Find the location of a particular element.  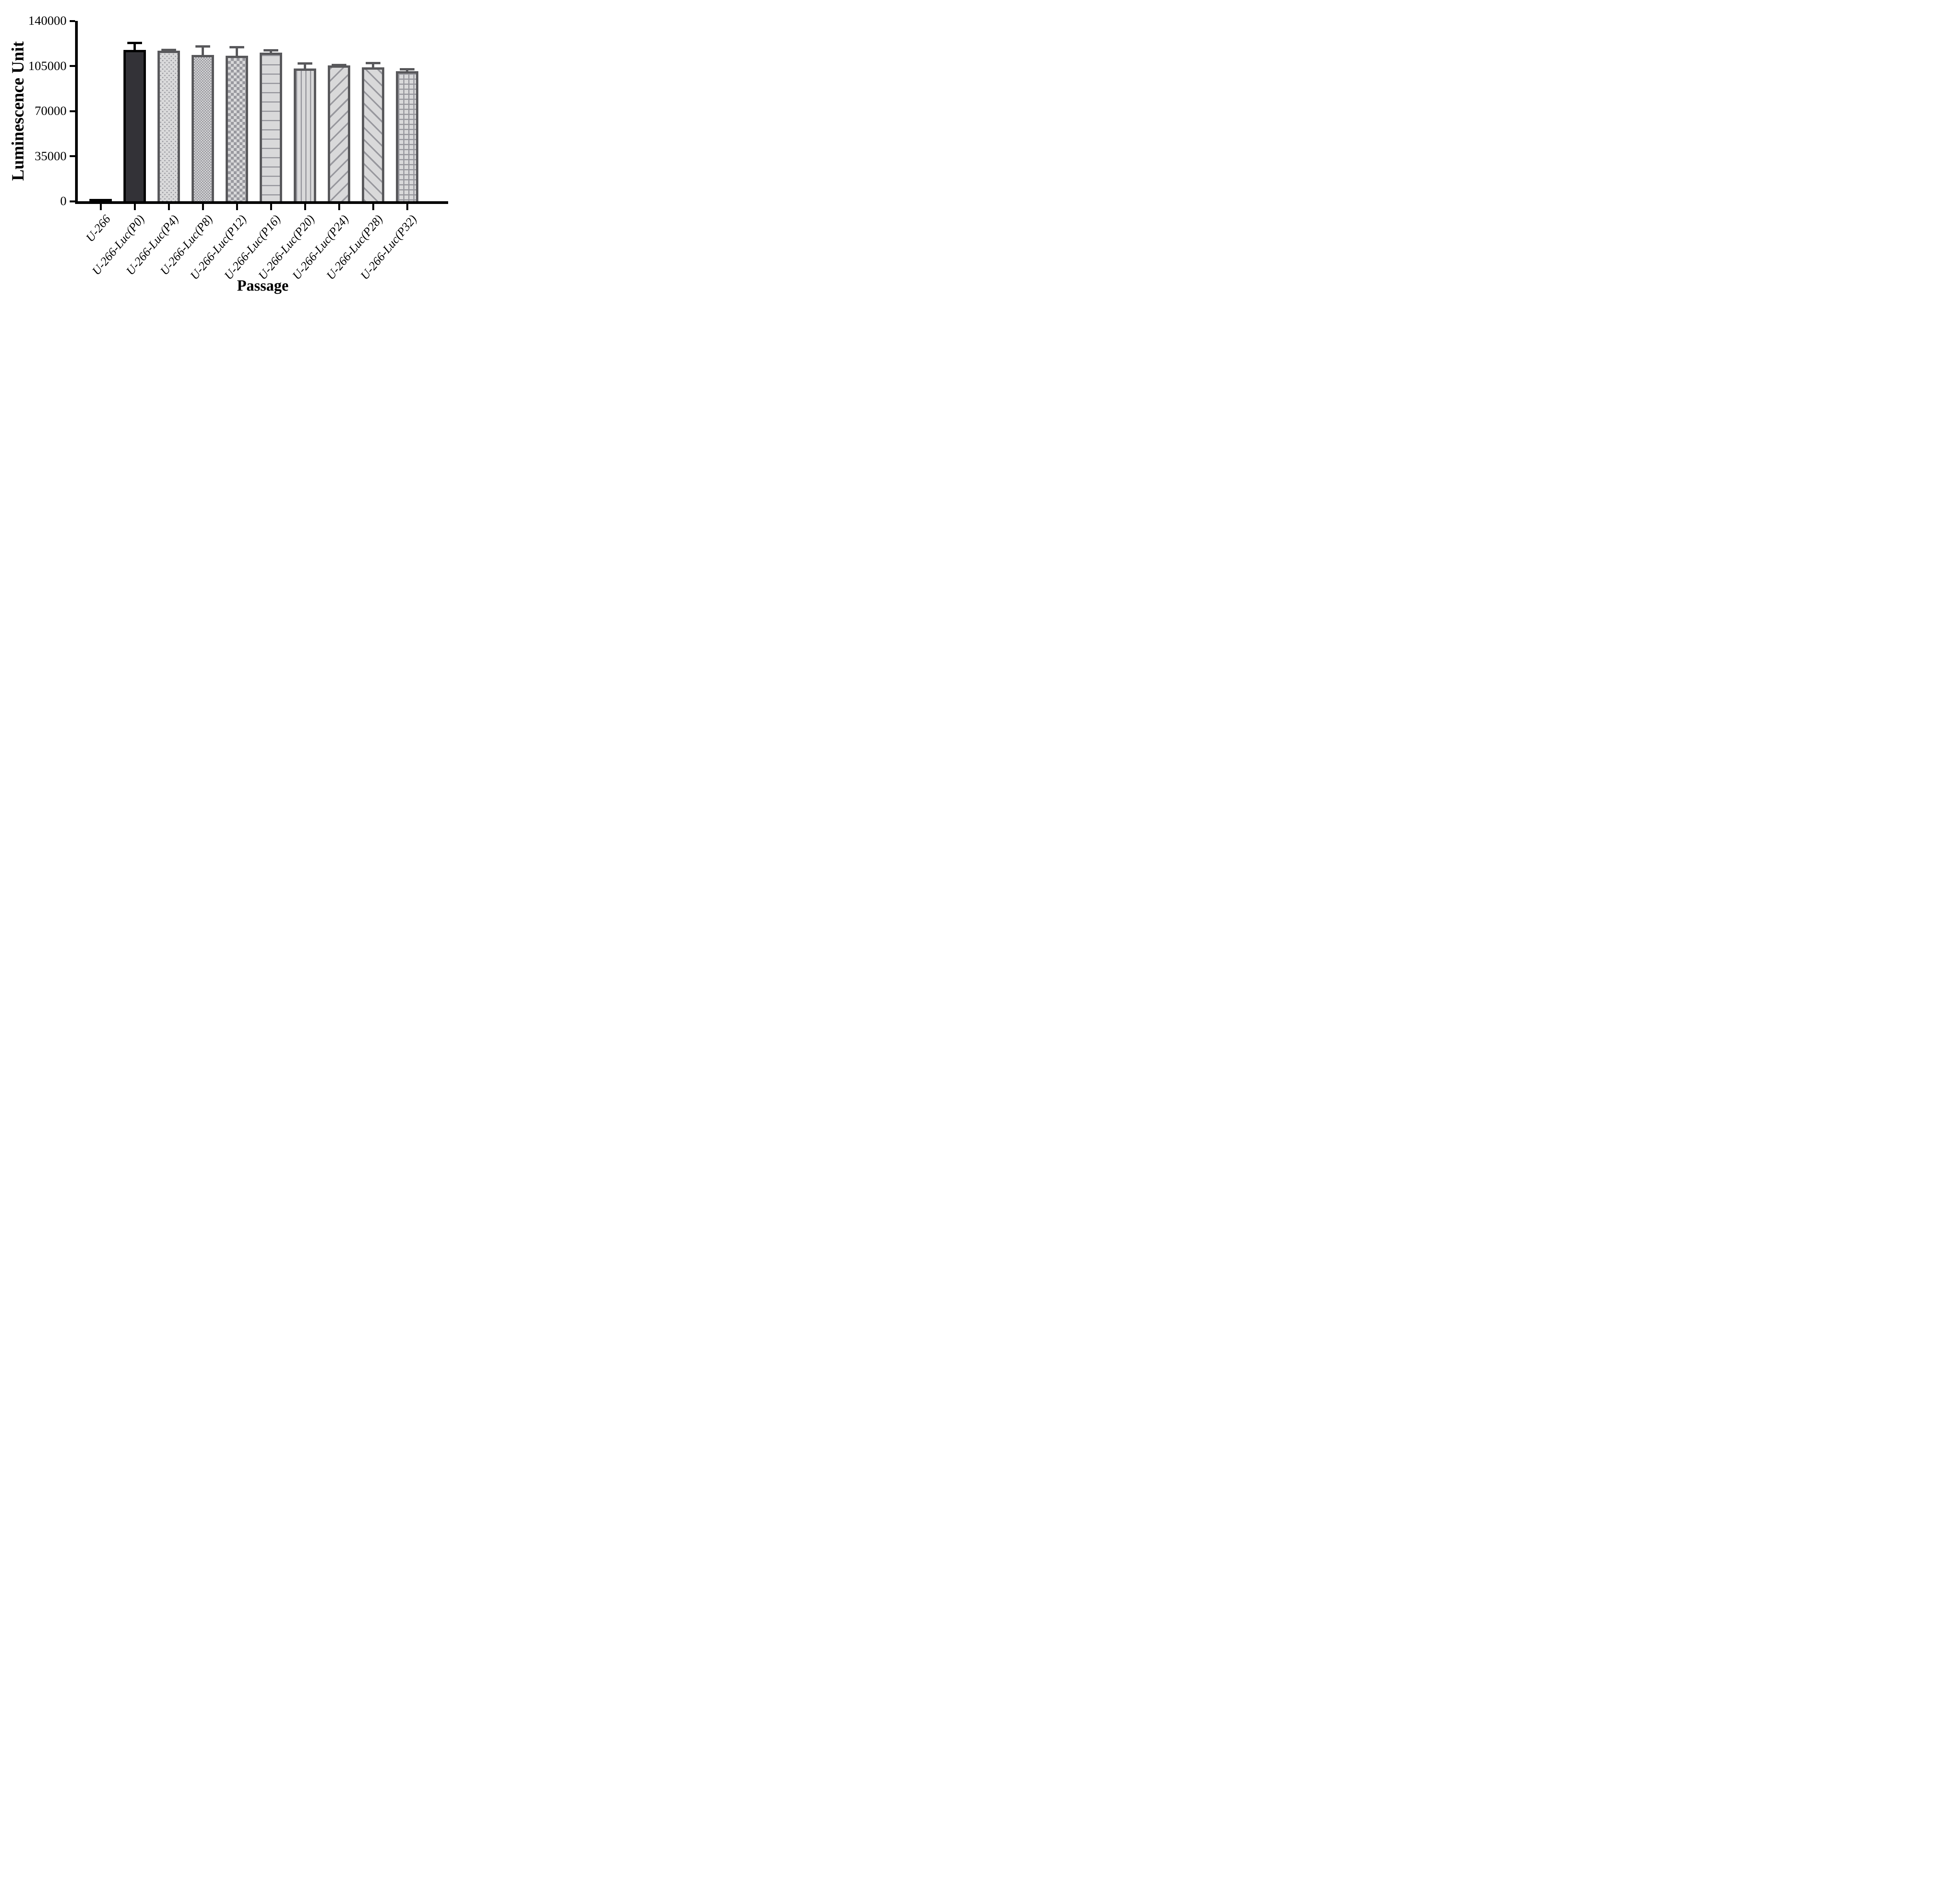

bar-U-266-Luc(P24) is located at coordinates (339, 133).